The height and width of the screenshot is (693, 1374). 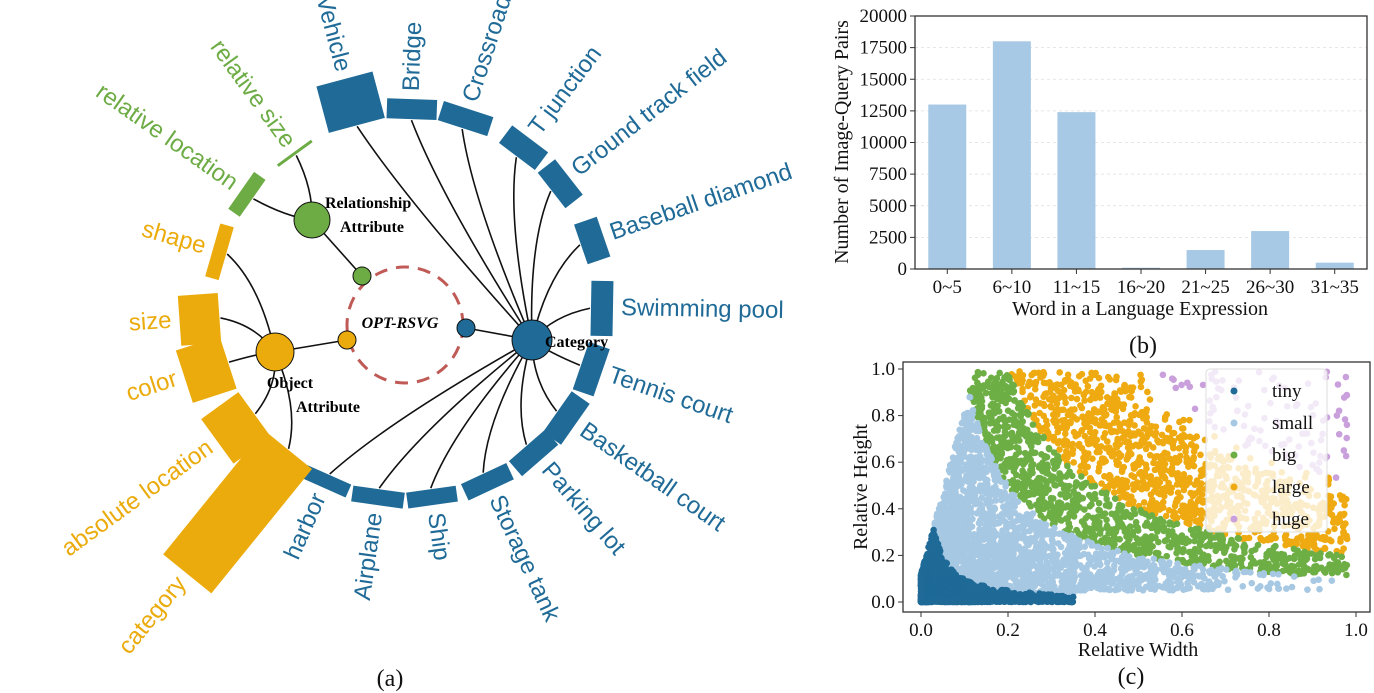 I want to click on relationship-attribute-center-node, so click(x=362, y=276).